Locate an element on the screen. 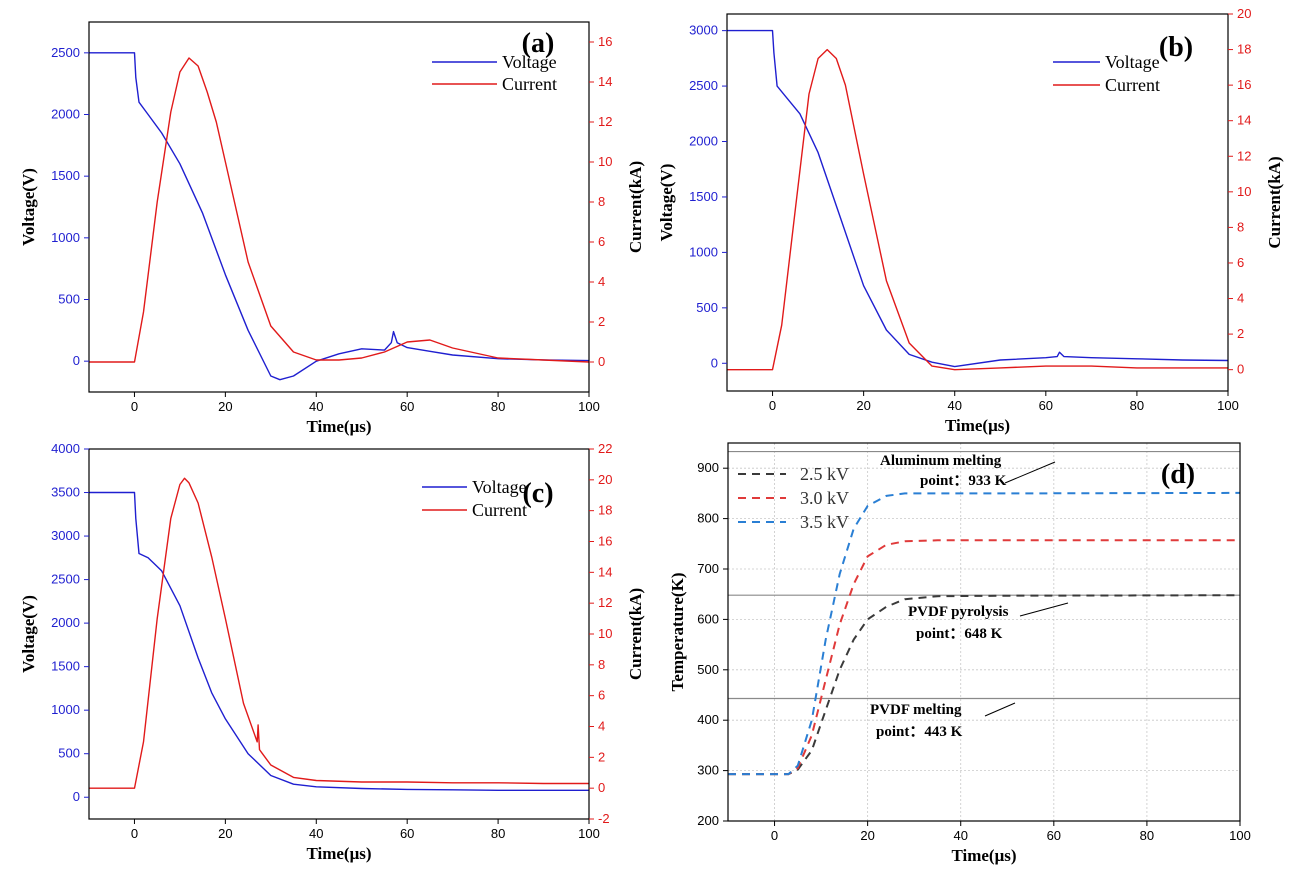  series-line-voltage is located at coordinates (339, 641).